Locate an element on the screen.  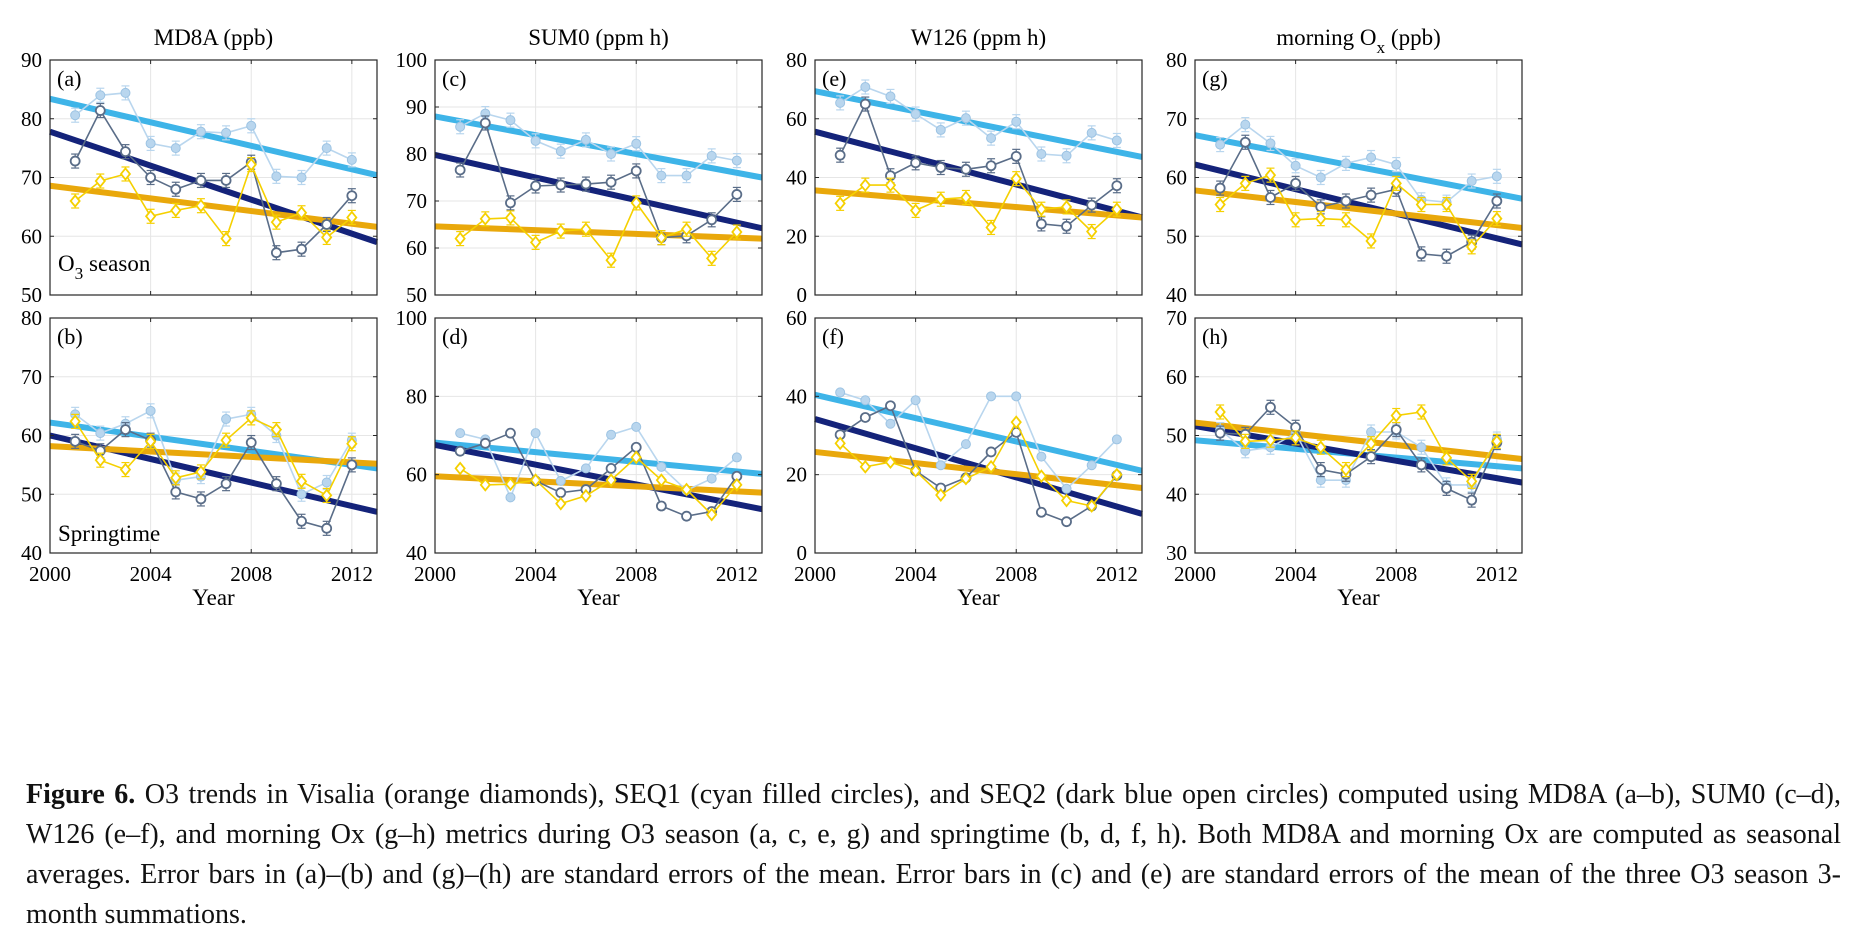
series-line-seq1 is located at coordinates (1358, 163).